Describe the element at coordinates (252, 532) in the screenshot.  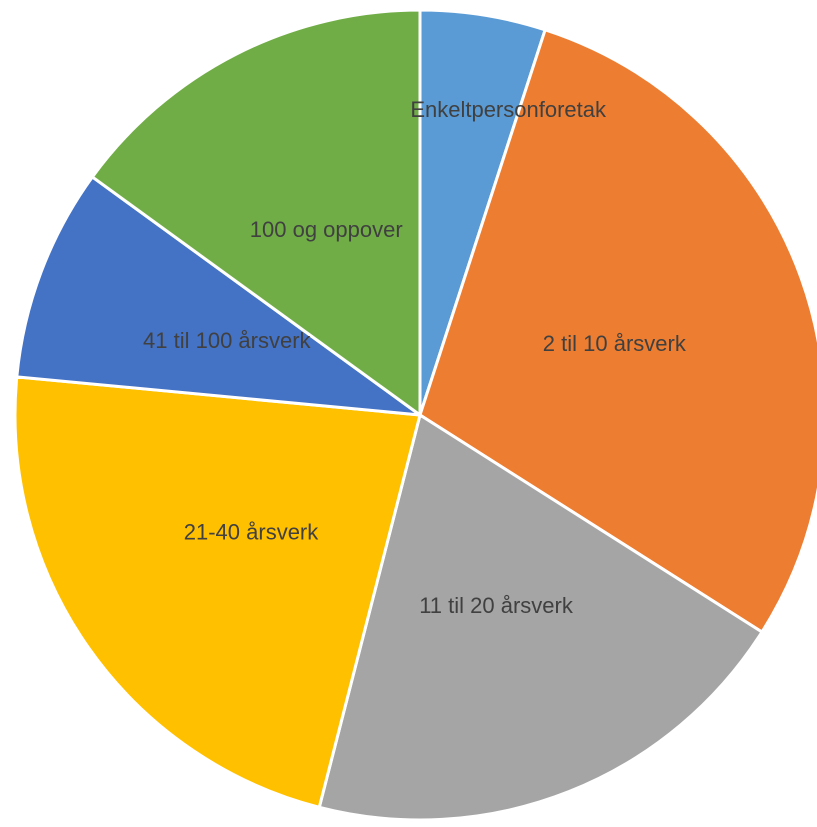
I see `slice-label: 21-40 årsverk` at that location.